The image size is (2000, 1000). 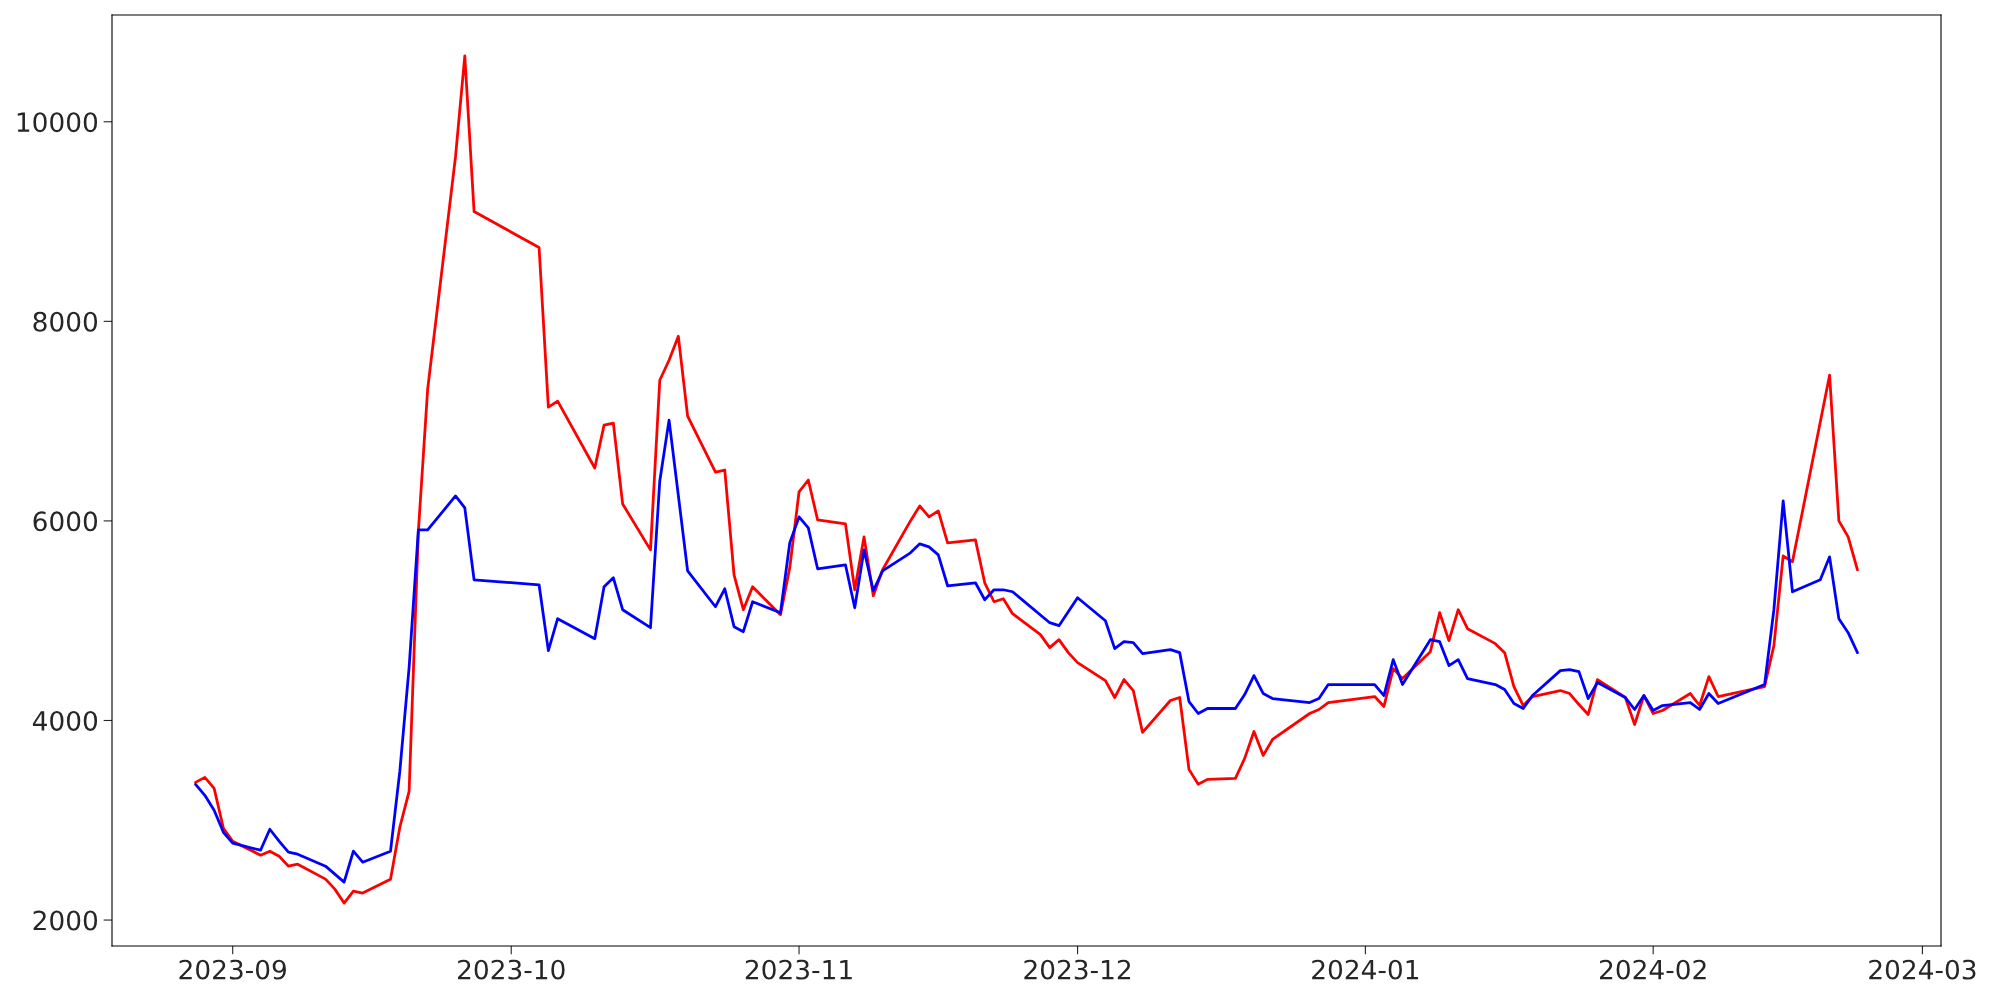 What do you see at coordinates (1652, 969) in the screenshot?
I see `x-tick-label: 2024-02` at bounding box center [1652, 969].